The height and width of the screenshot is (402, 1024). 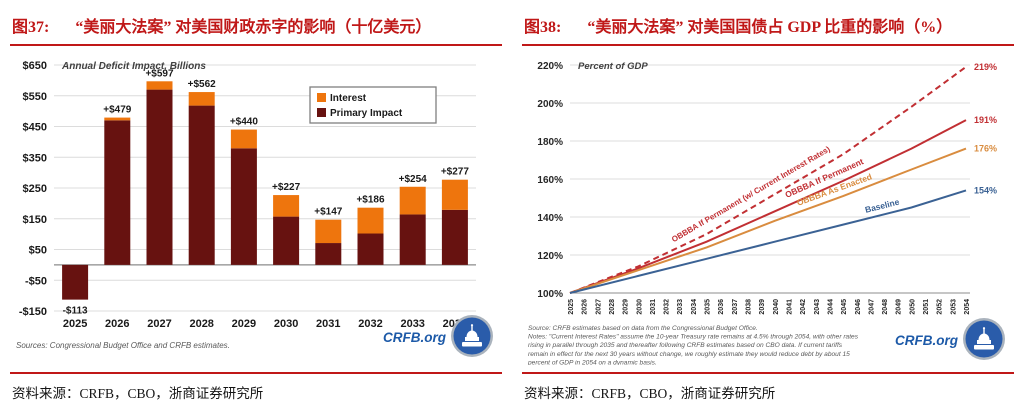 I want to click on bar-2026: +$479, so click(x=117, y=185).